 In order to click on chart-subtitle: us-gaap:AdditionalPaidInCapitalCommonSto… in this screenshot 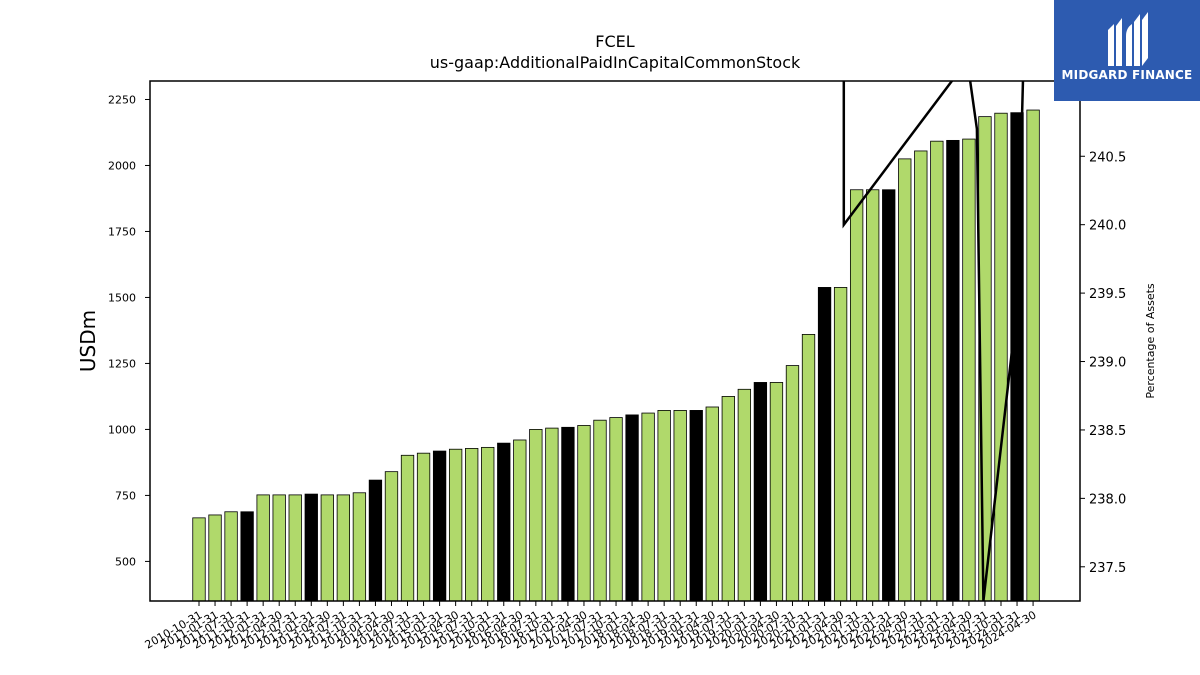, I will do `click(615, 62)`.